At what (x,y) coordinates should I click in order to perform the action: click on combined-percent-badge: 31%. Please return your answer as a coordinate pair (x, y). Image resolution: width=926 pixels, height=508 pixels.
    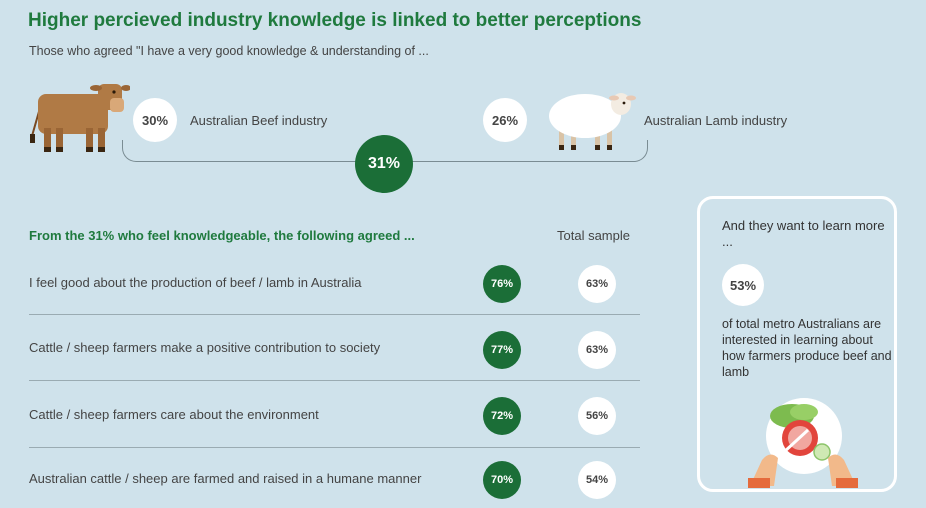
    Looking at the image, I should click on (384, 164).